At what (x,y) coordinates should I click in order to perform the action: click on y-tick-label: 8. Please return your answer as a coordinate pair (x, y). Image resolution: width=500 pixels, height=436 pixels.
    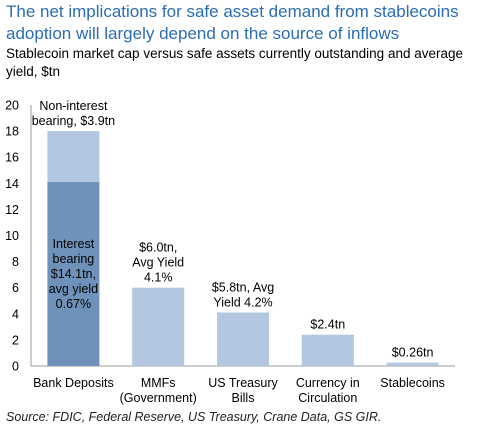
    Looking at the image, I should click on (15, 262).